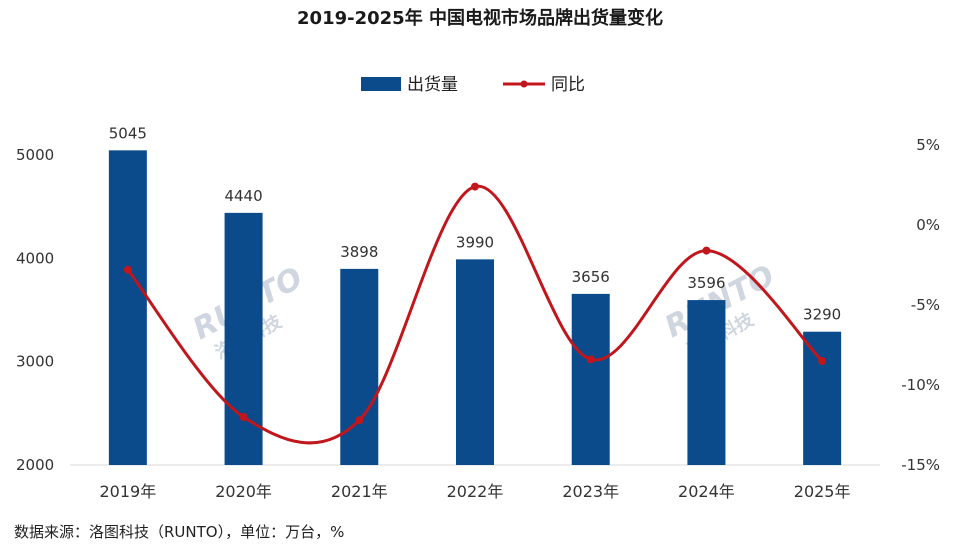 The image size is (960, 548). What do you see at coordinates (35, 465) in the screenshot?
I see `y-left-tick-label: 2000` at bounding box center [35, 465].